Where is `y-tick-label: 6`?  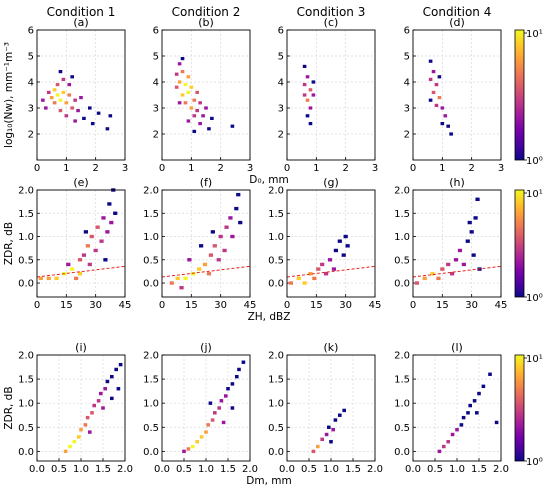 y-tick-label: 6 is located at coordinates (156, 31).